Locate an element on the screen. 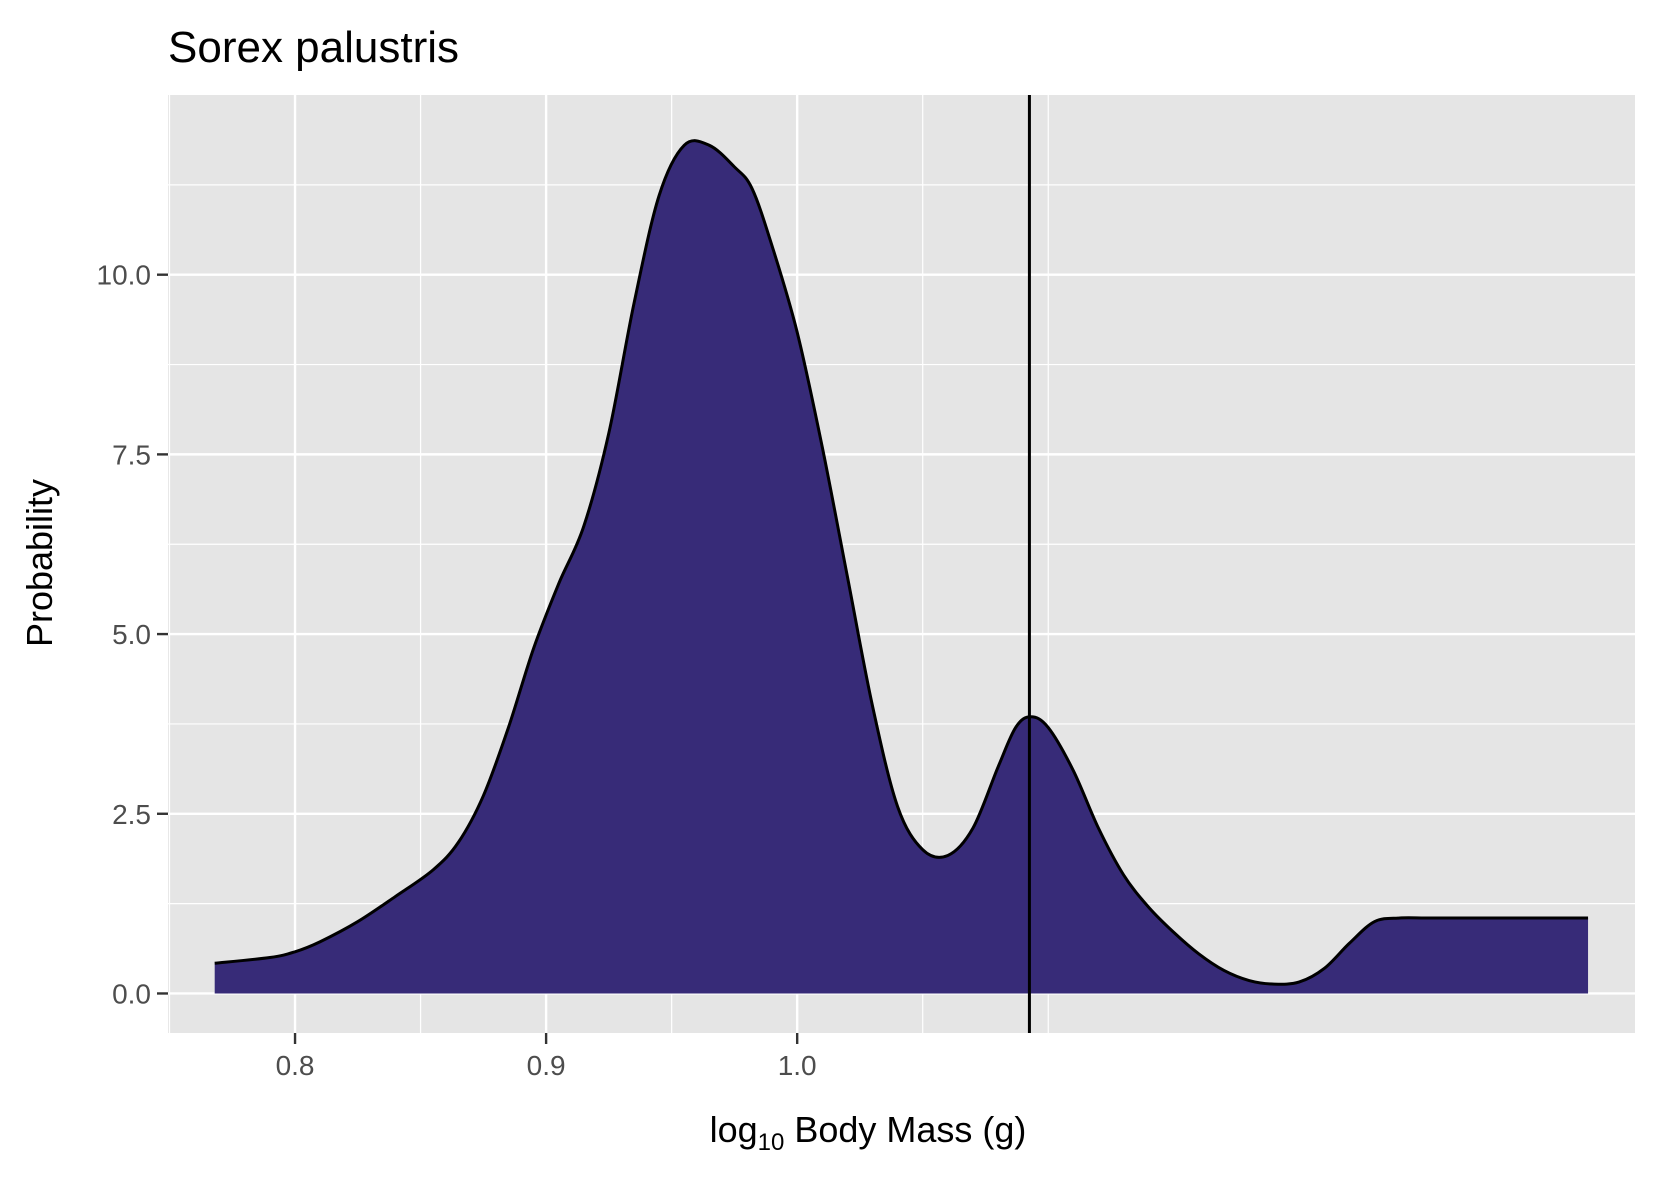 This screenshot has height=1181, width=1653. x-axis: 0.8 0.9 1.0 is located at coordinates (546, 1057).